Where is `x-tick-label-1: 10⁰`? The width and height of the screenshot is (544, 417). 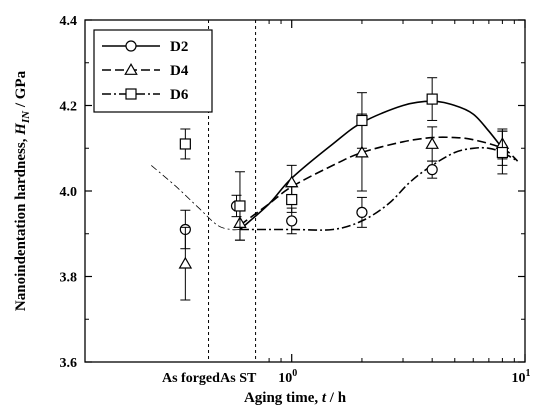 x-tick-label-1: 10⁰ is located at coordinates (287, 377).